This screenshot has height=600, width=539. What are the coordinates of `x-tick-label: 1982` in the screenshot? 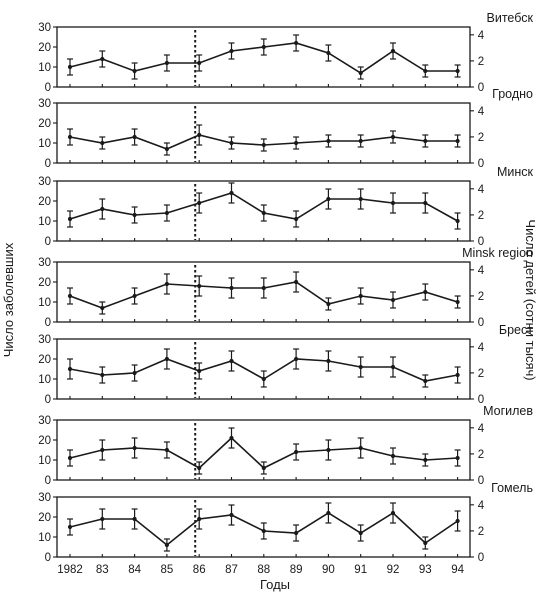 It's located at (70, 570).